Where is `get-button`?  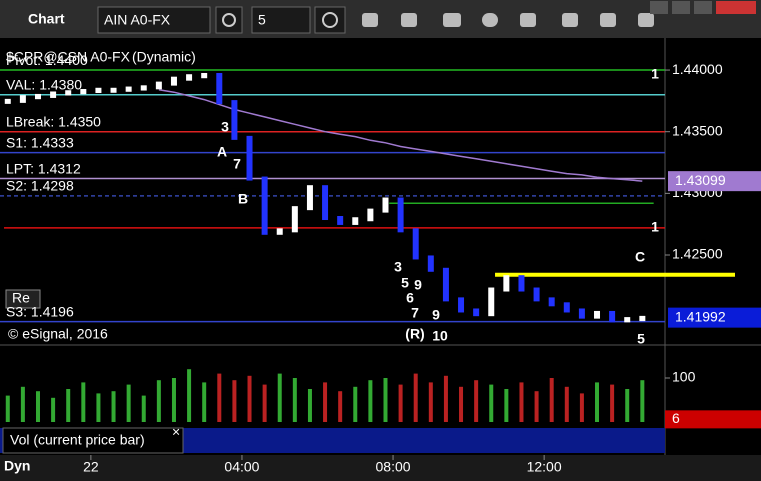 get-button is located at coordinates (452, 20).